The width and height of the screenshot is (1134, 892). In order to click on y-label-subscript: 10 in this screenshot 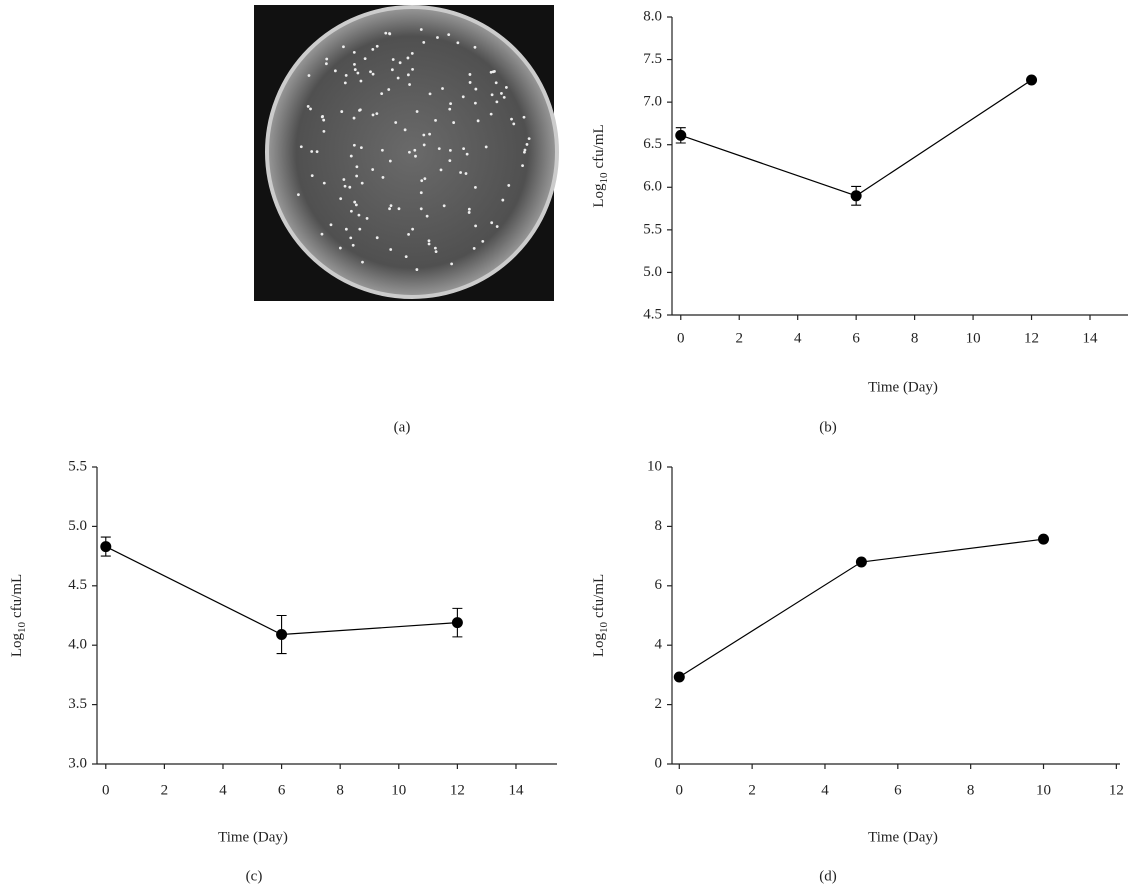, I will do `click(604, 178)`.